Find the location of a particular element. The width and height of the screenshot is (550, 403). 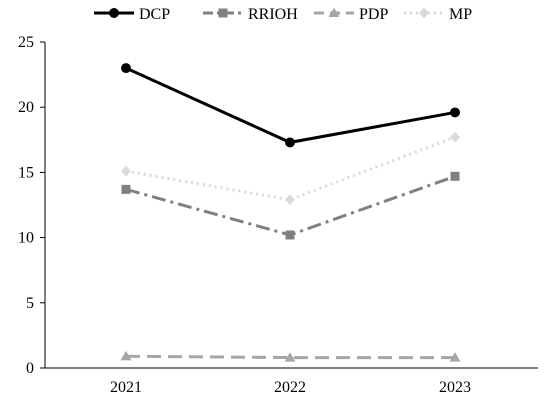

legend-item-mp: MP is located at coordinates (438, 14).